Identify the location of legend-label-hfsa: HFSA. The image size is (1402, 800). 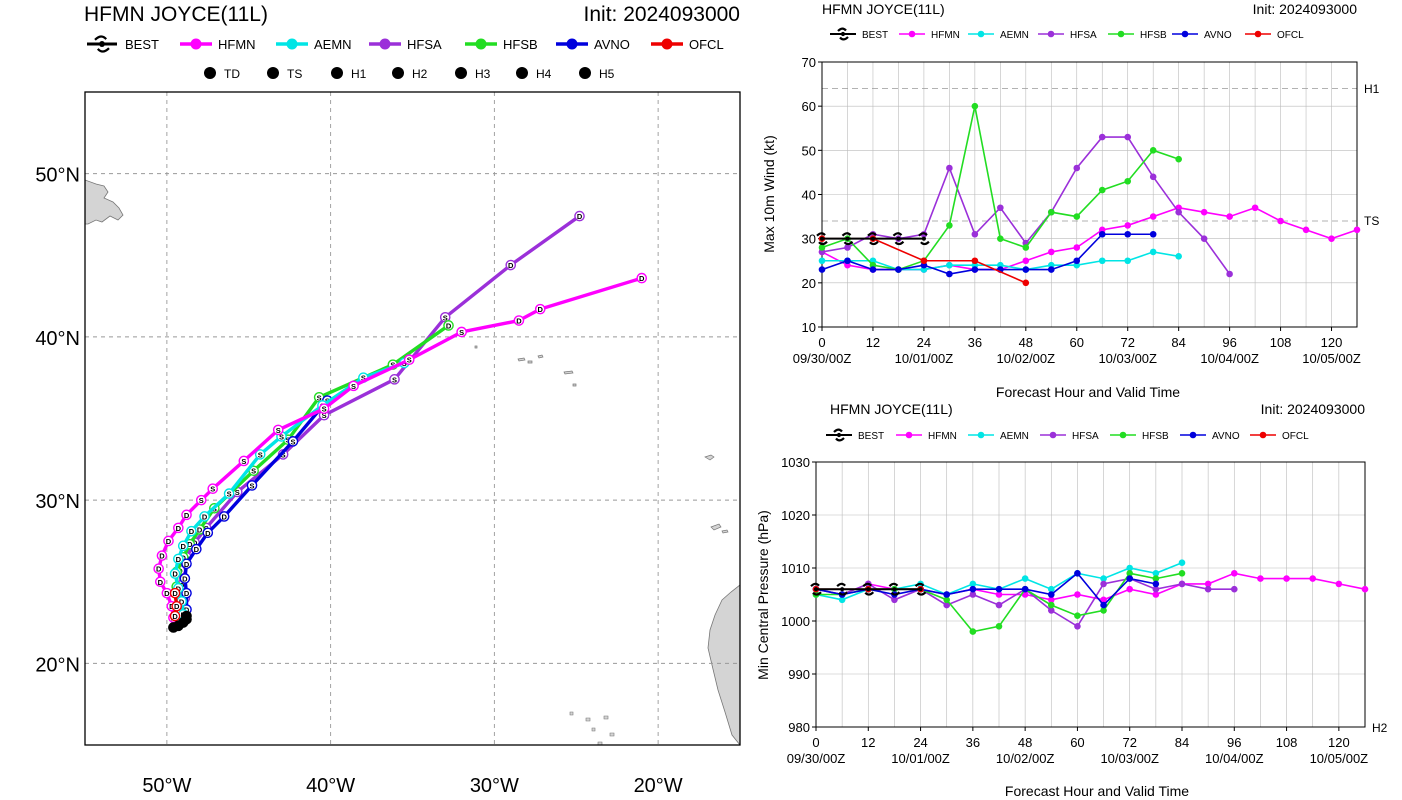
(1083, 35).